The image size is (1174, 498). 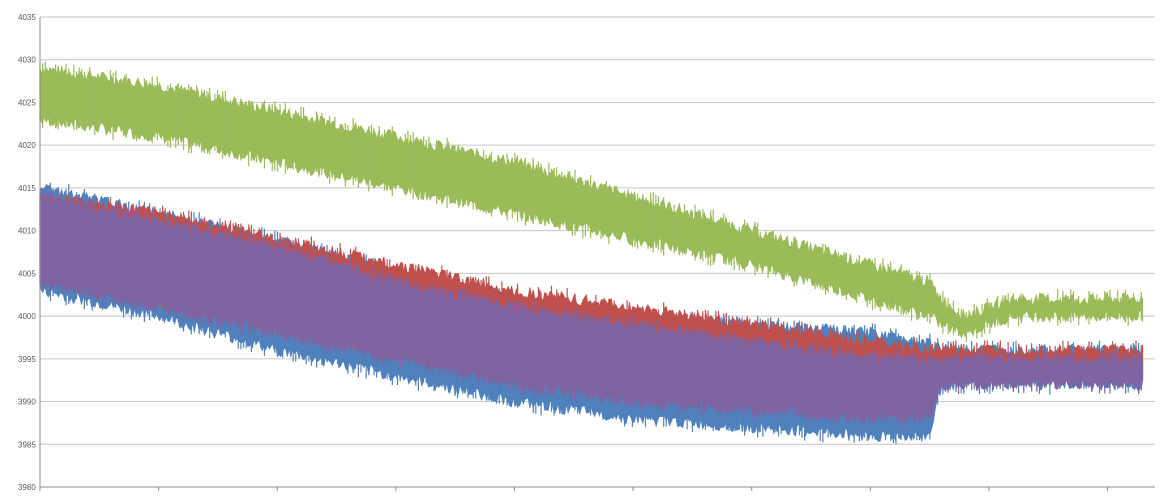 What do you see at coordinates (27, 359) in the screenshot?
I see `y-tick-label: 3995` at bounding box center [27, 359].